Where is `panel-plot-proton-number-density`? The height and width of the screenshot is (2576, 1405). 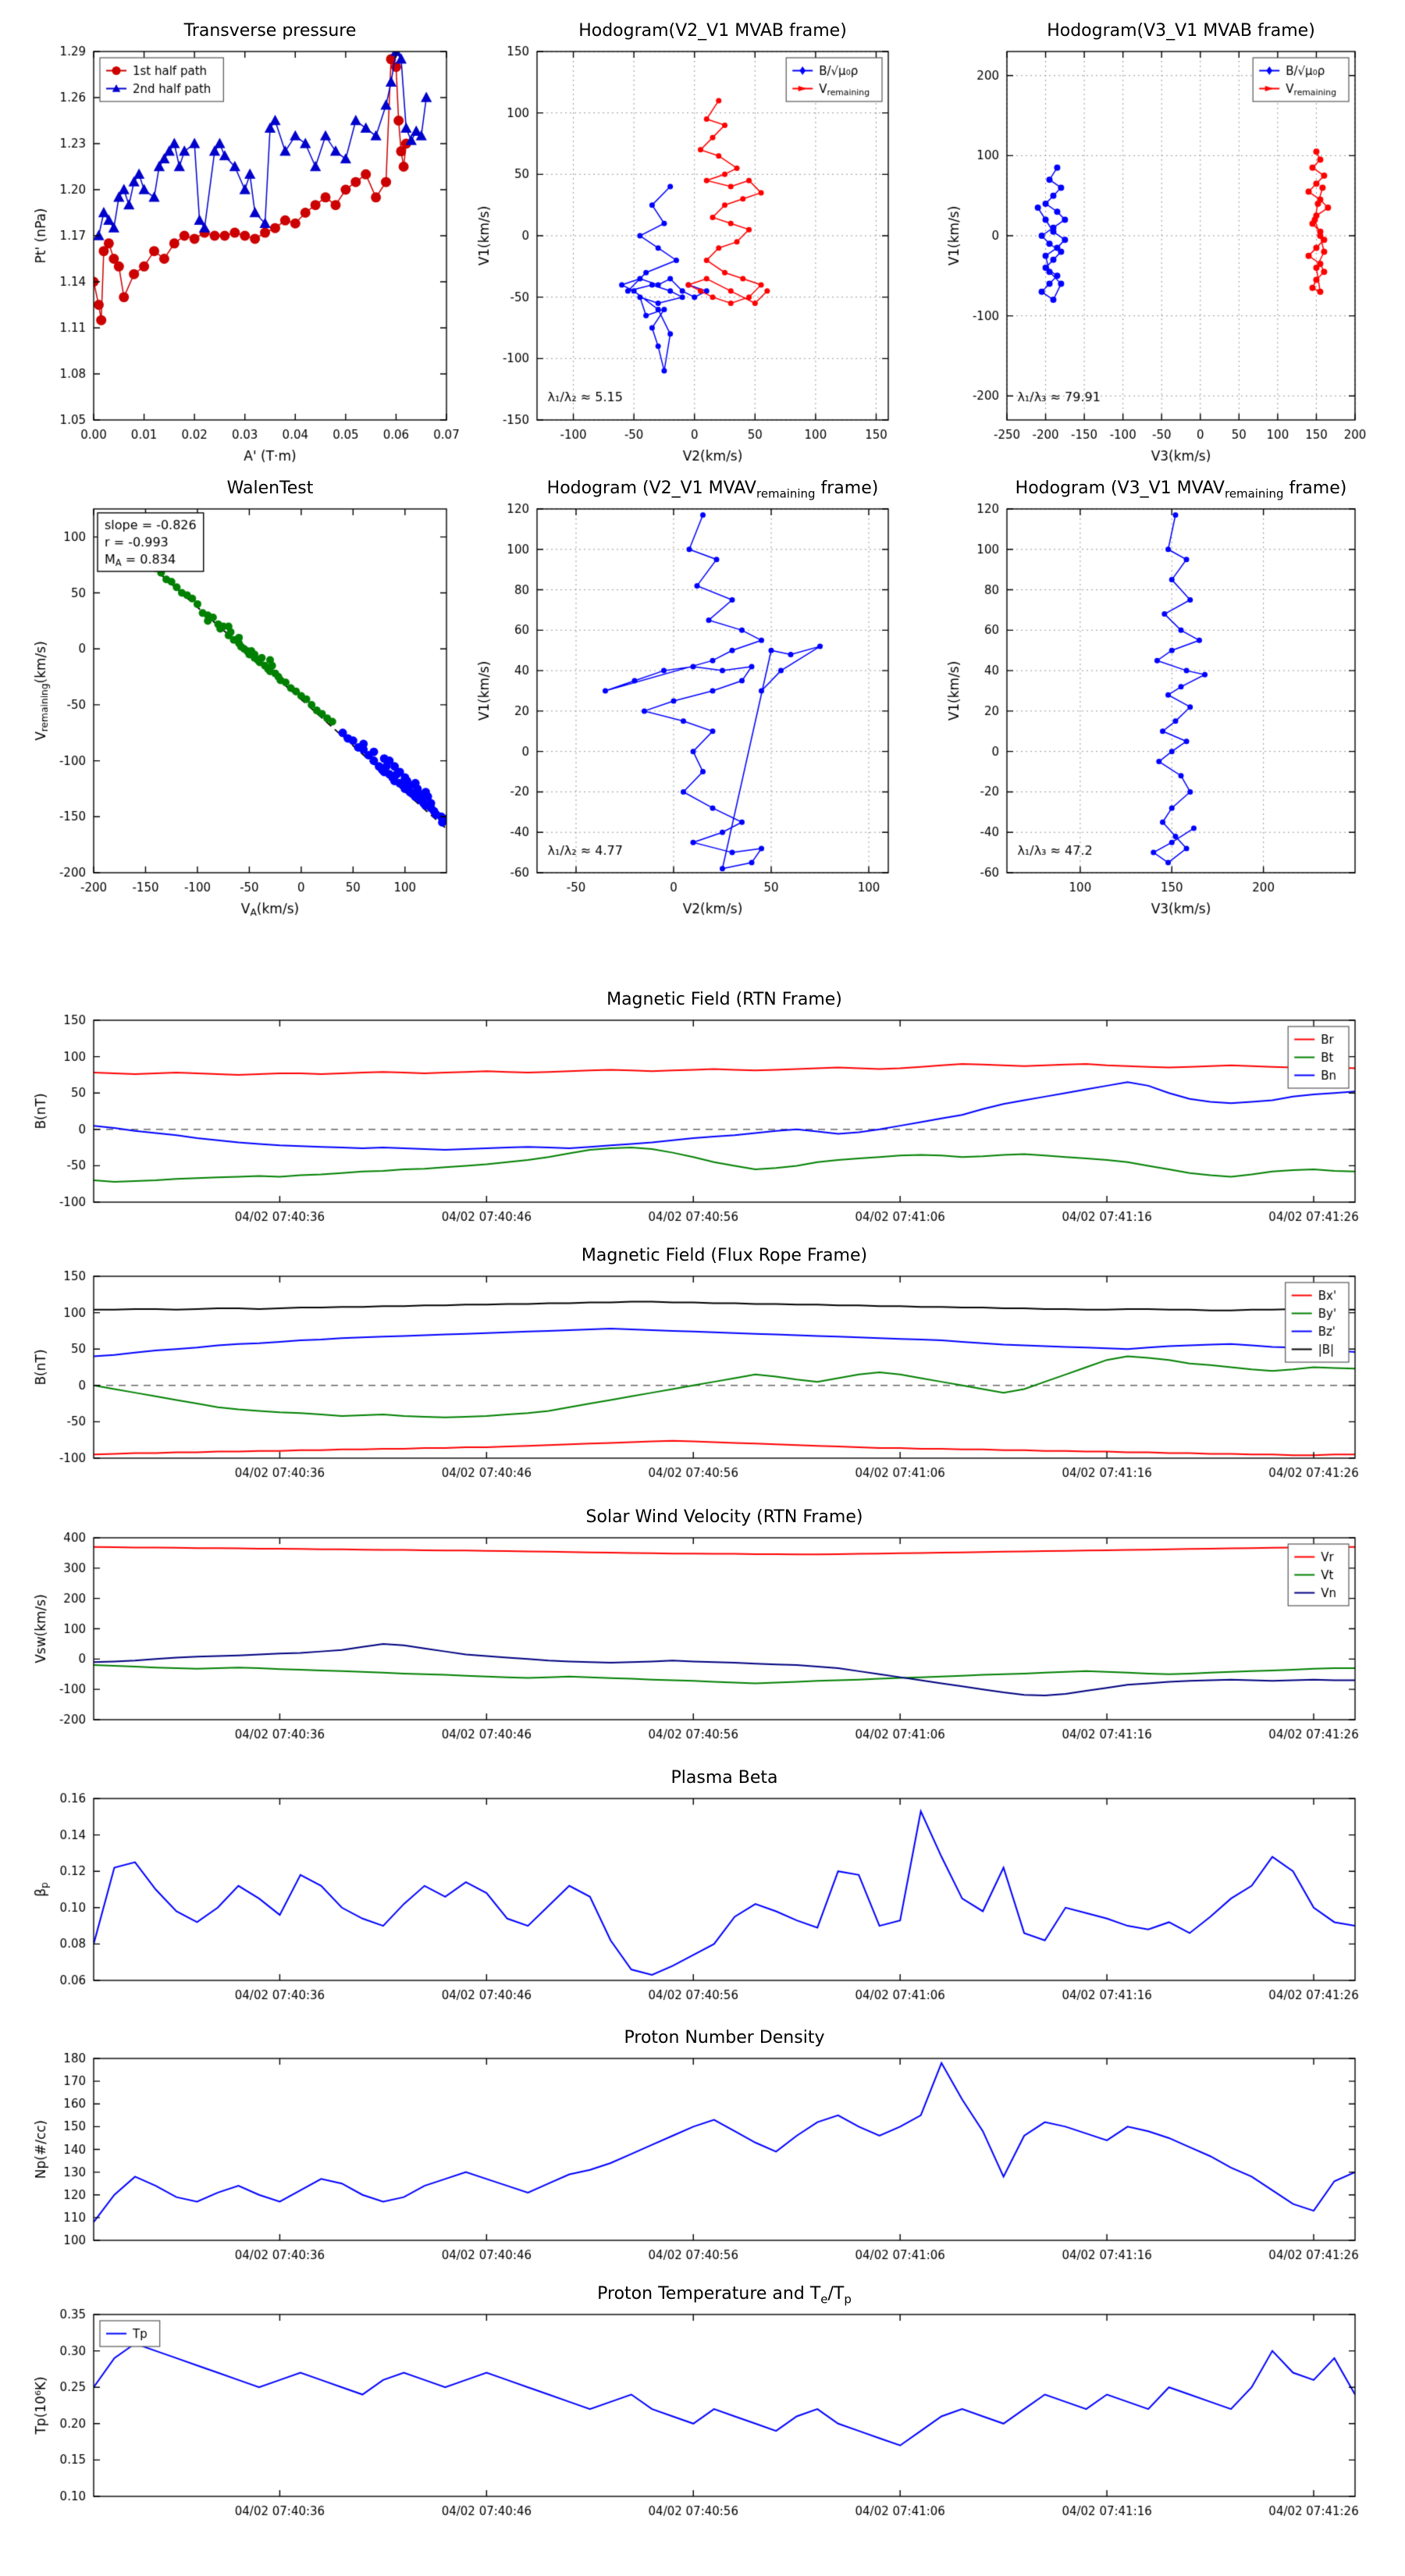
panel-plot-proton-number-density is located at coordinates (724, 2149).